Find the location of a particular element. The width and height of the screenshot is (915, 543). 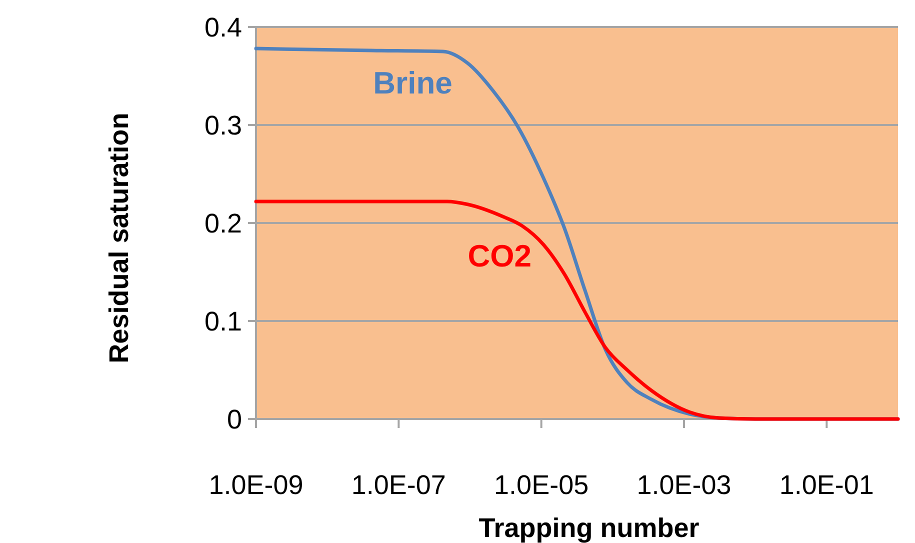

x-tick-label: 1.0E-05 is located at coordinates (541, 485).